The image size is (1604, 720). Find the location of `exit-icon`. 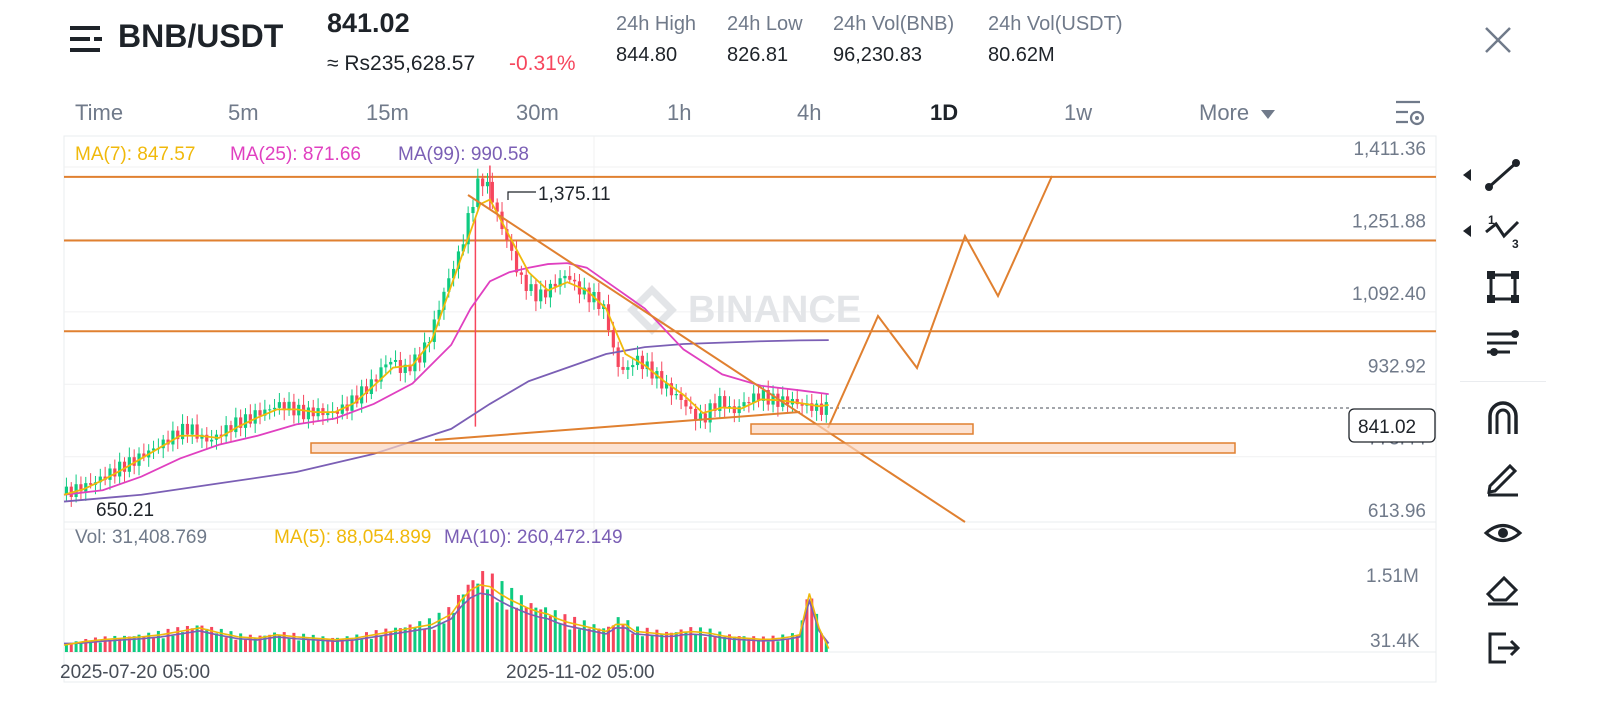

exit-icon is located at coordinates (1503, 647).